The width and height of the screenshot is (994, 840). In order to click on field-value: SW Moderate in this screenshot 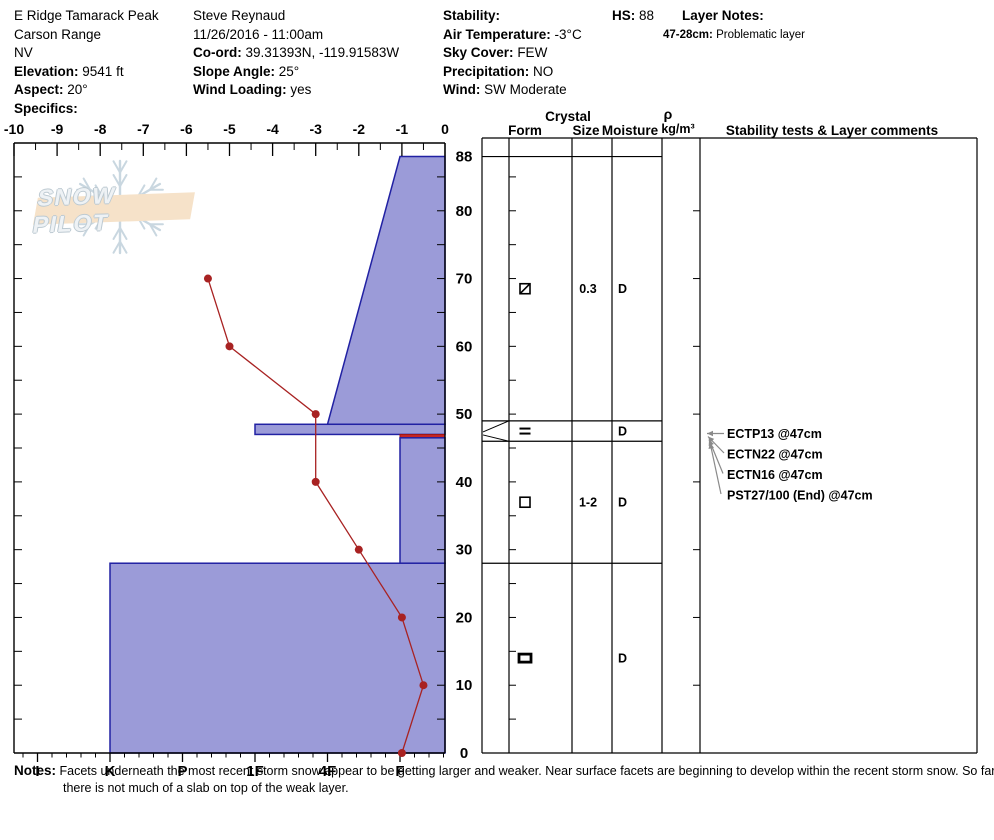, I will do `click(525, 90)`.